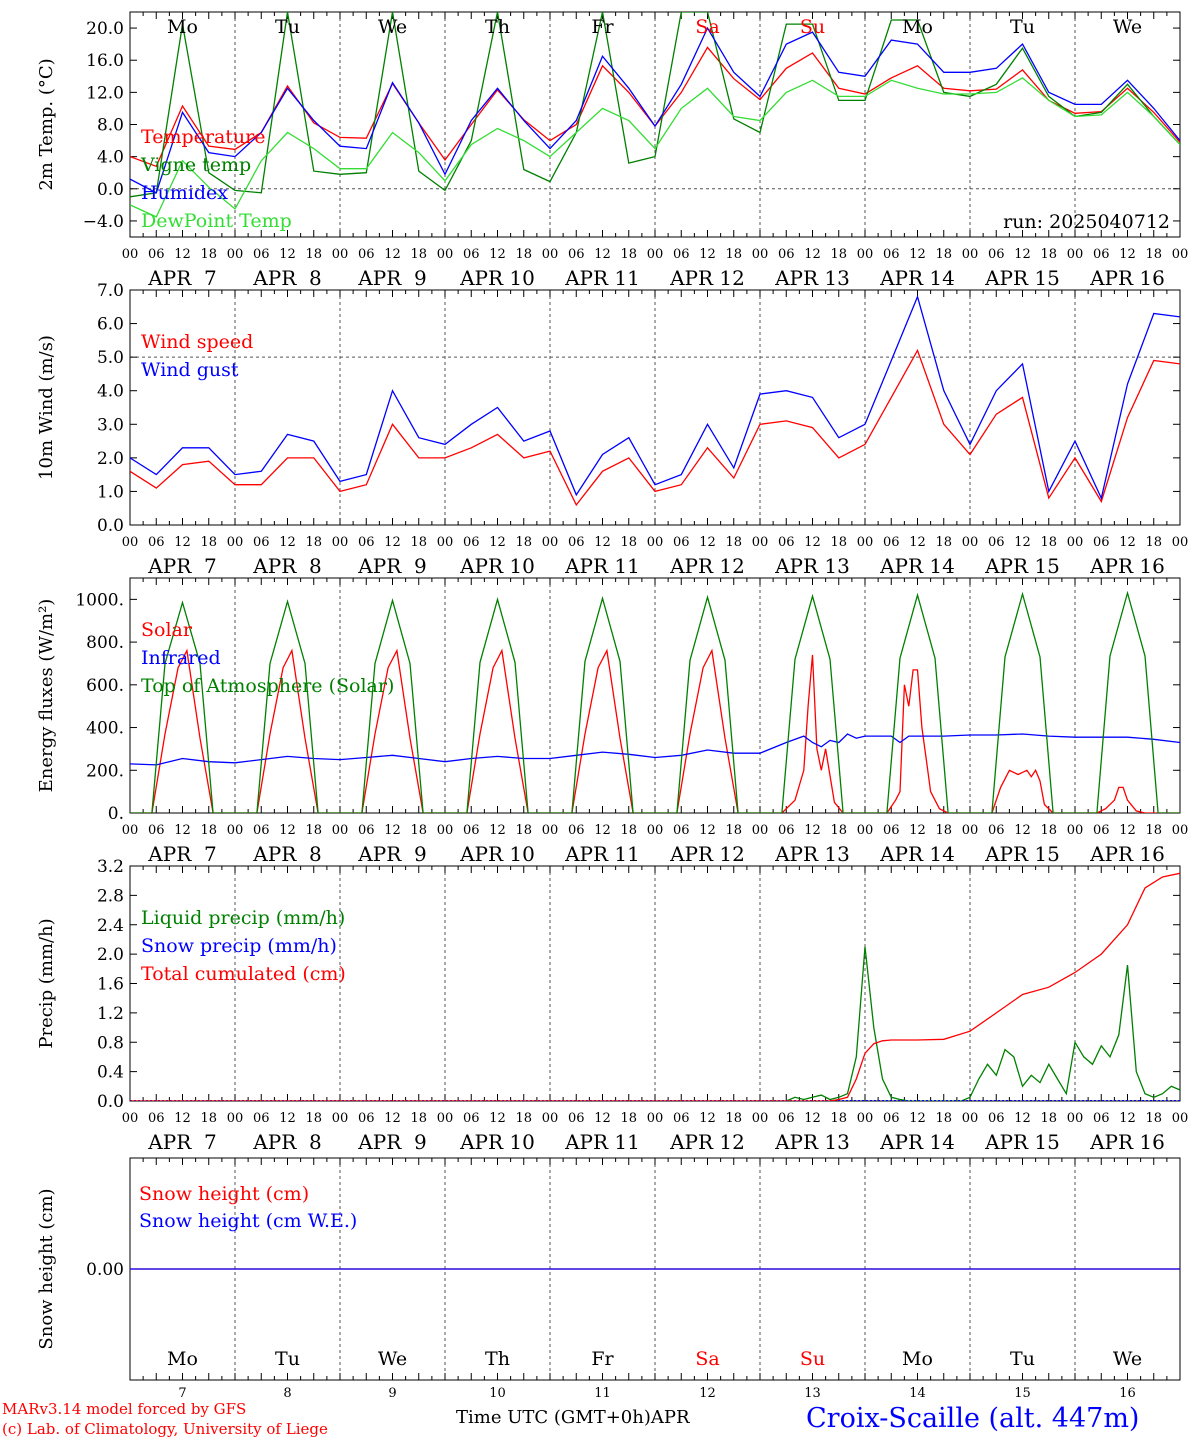 The height and width of the screenshot is (1440, 1194). What do you see at coordinates (917, 278) in the screenshot?
I see `date-label: APR 14` at bounding box center [917, 278].